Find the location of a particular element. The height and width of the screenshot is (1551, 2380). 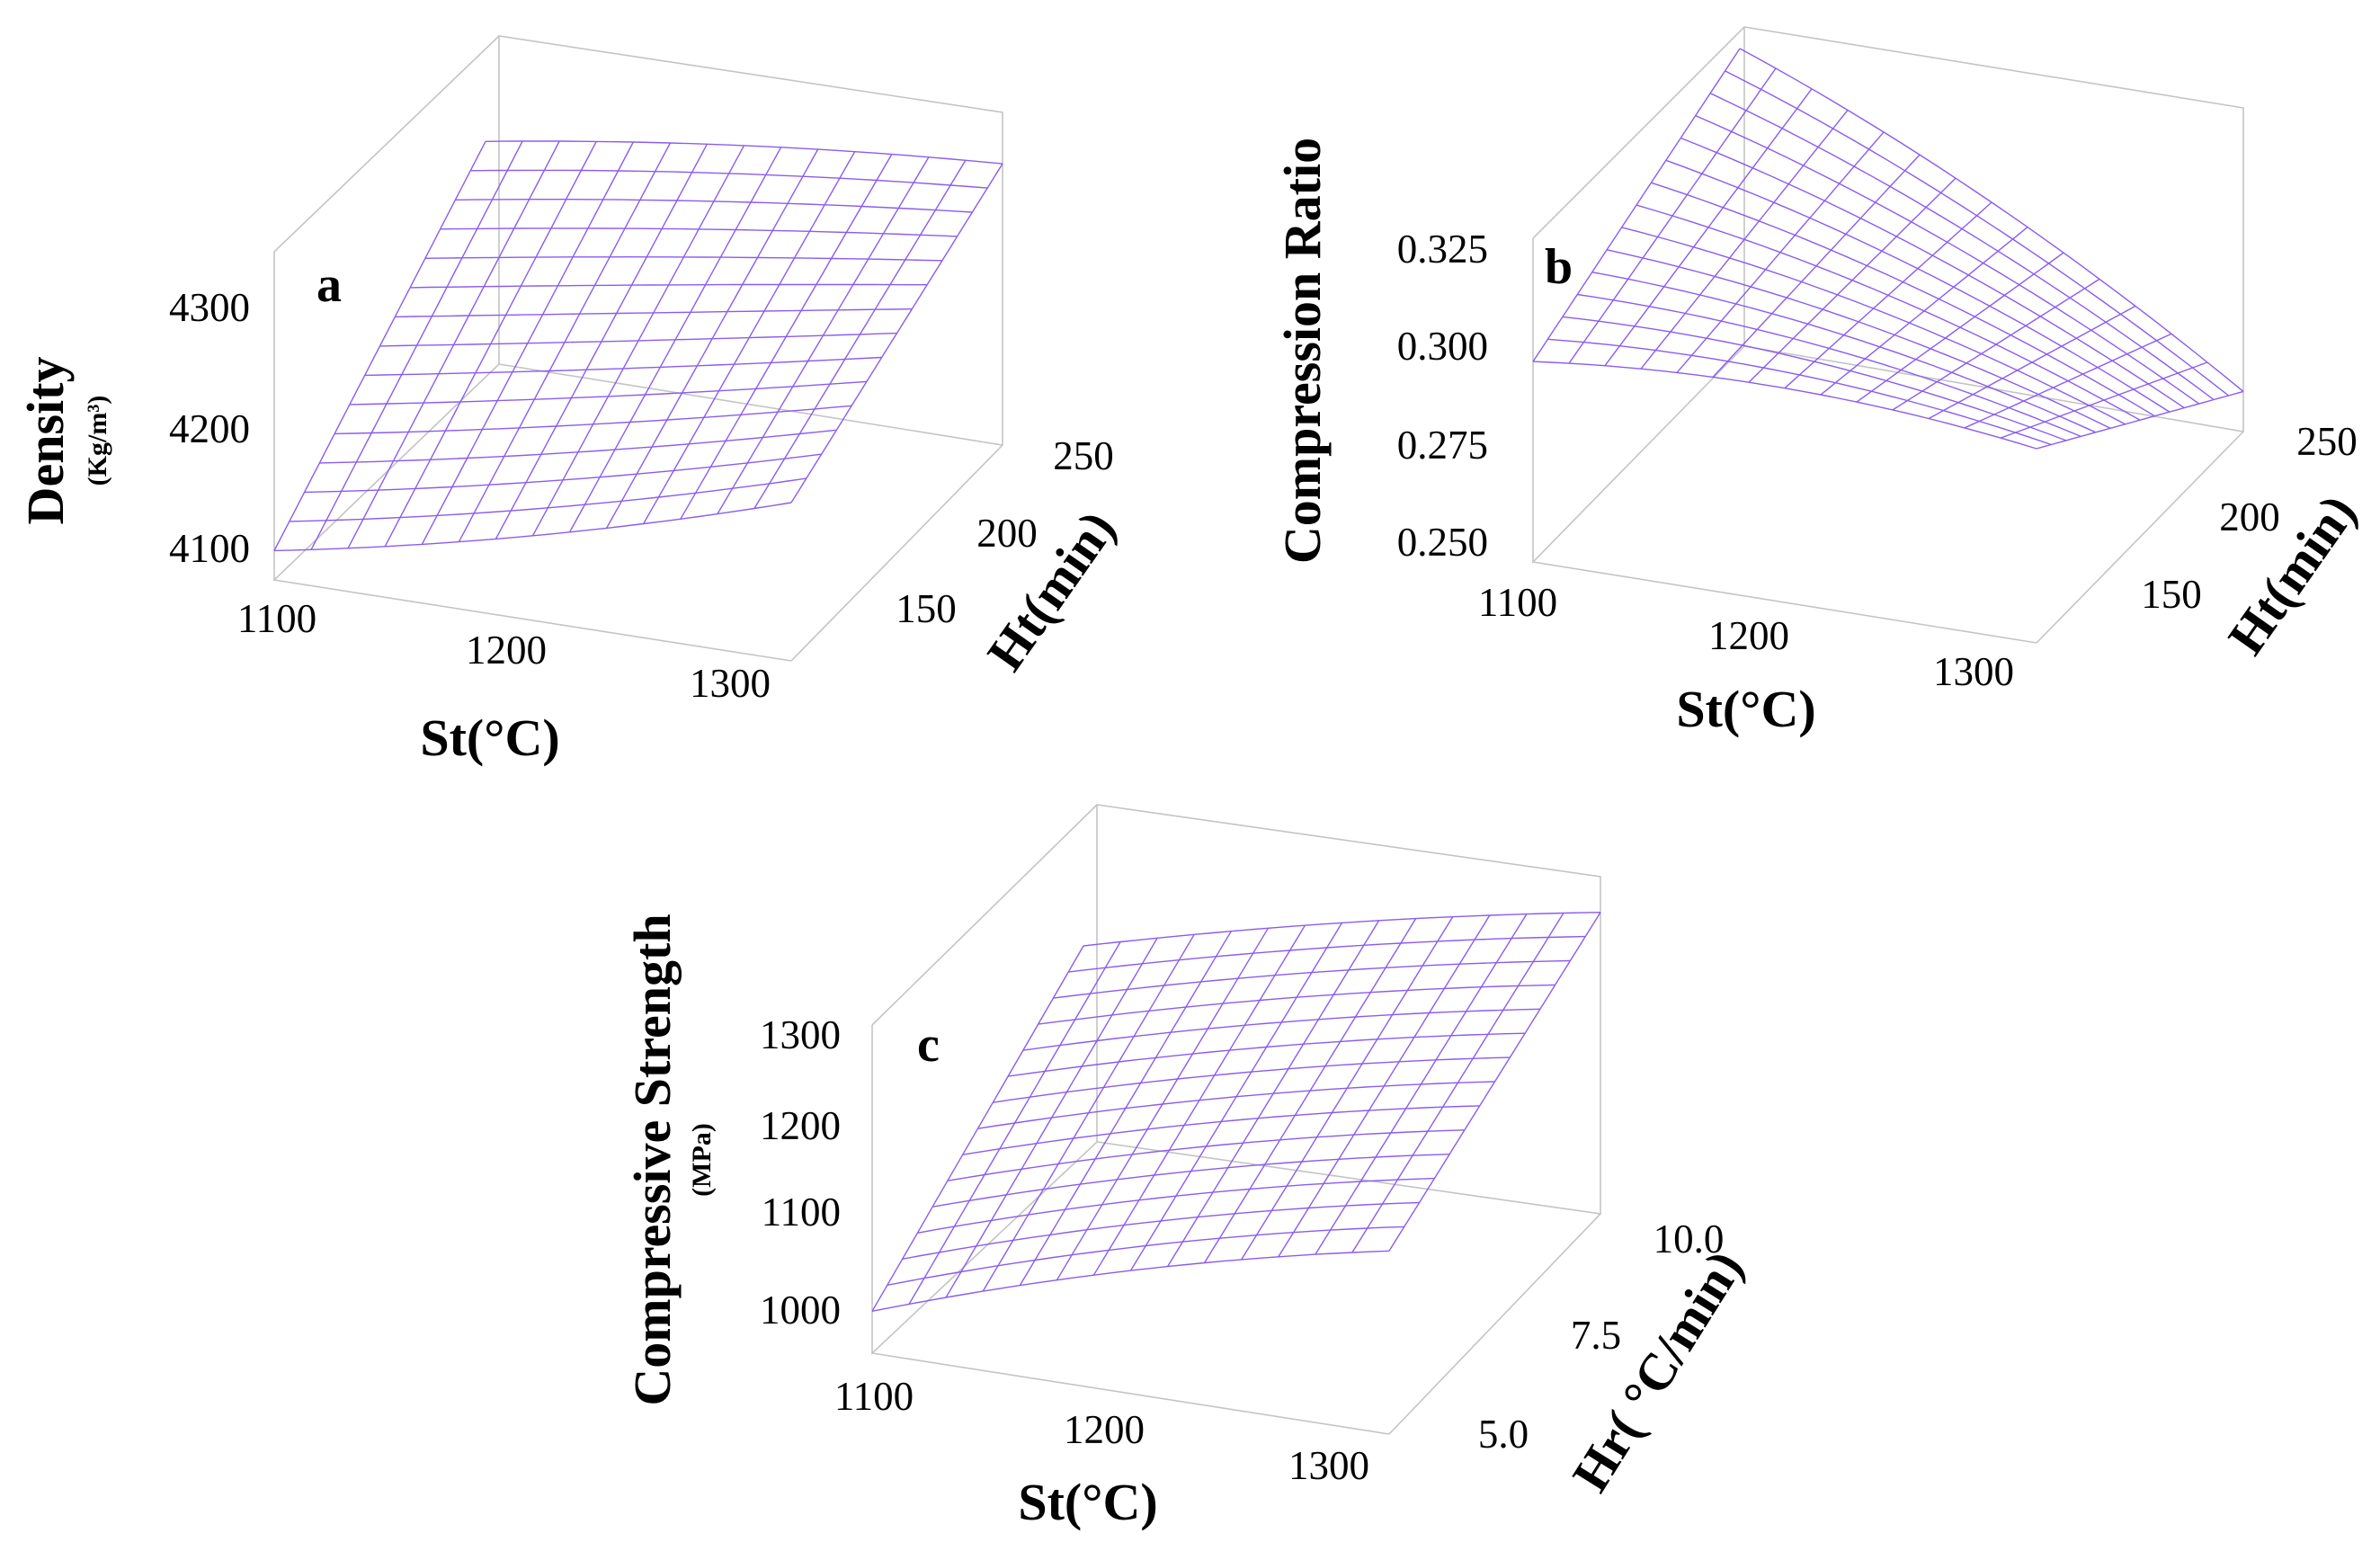

panel-b-y-tick: 150 is located at coordinates (2172, 595).